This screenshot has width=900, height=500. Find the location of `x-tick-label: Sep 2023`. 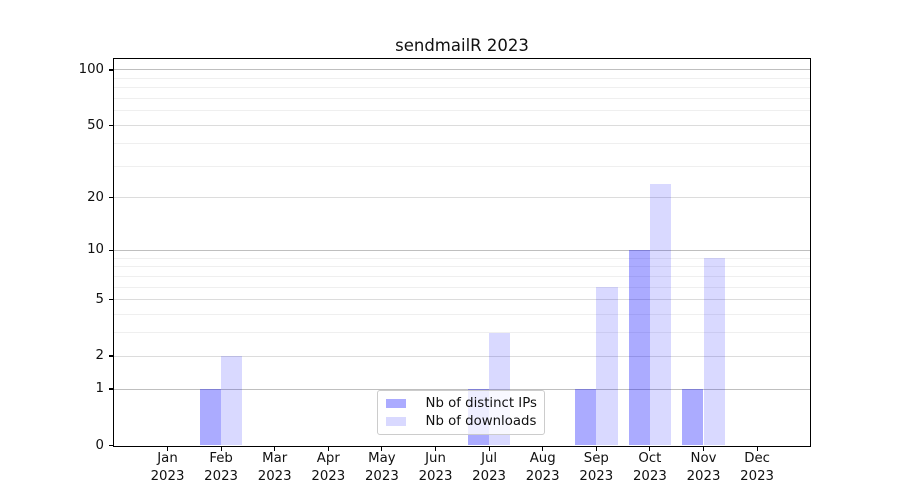

x-tick-label: Sep 2023 is located at coordinates (596, 467).